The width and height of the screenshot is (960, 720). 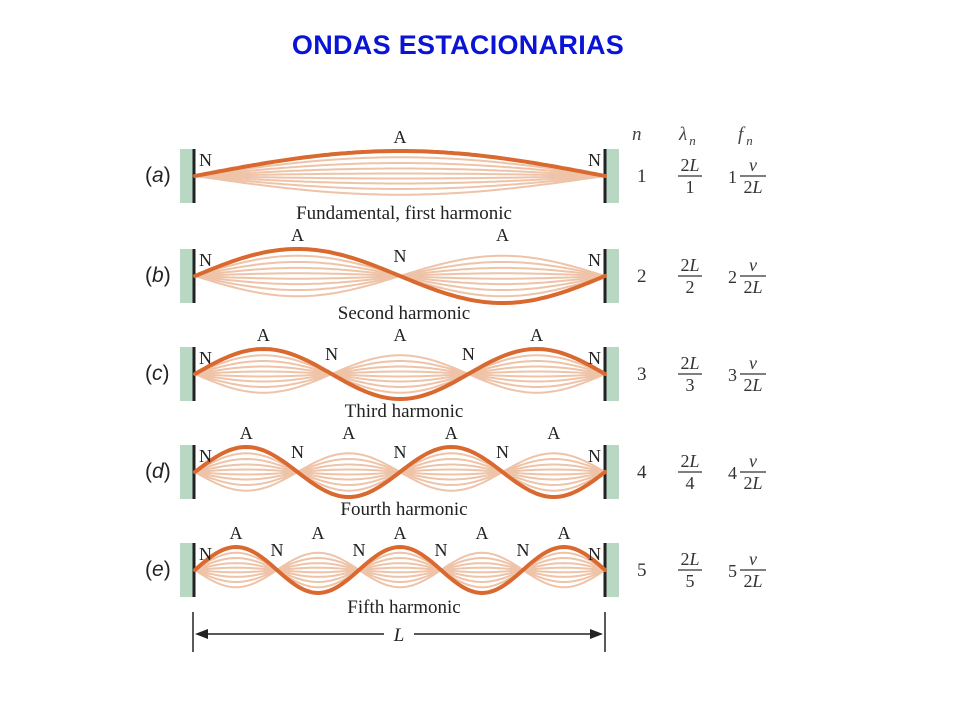 What do you see at coordinates (158, 471) in the screenshot?
I see `part-label: (d)` at bounding box center [158, 471].